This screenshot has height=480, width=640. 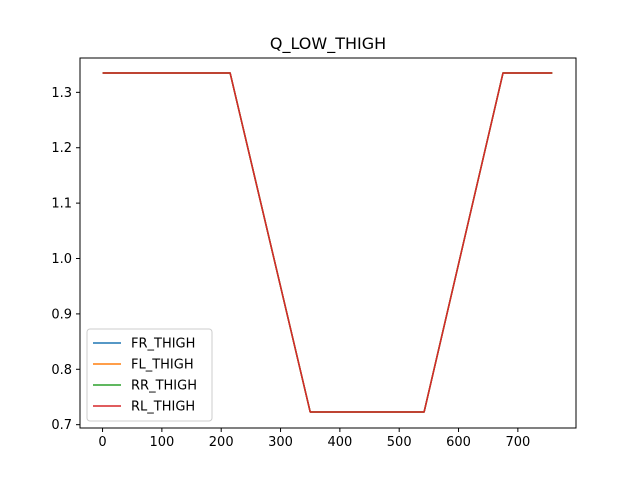 What do you see at coordinates (339, 442) in the screenshot?
I see `x-tick-label: 400` at bounding box center [339, 442].